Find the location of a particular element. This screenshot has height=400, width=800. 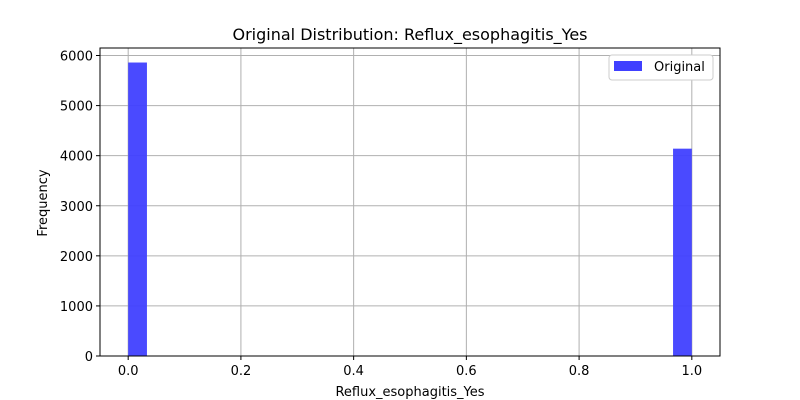

y-axis-label: Frequency is located at coordinates (43, 202).